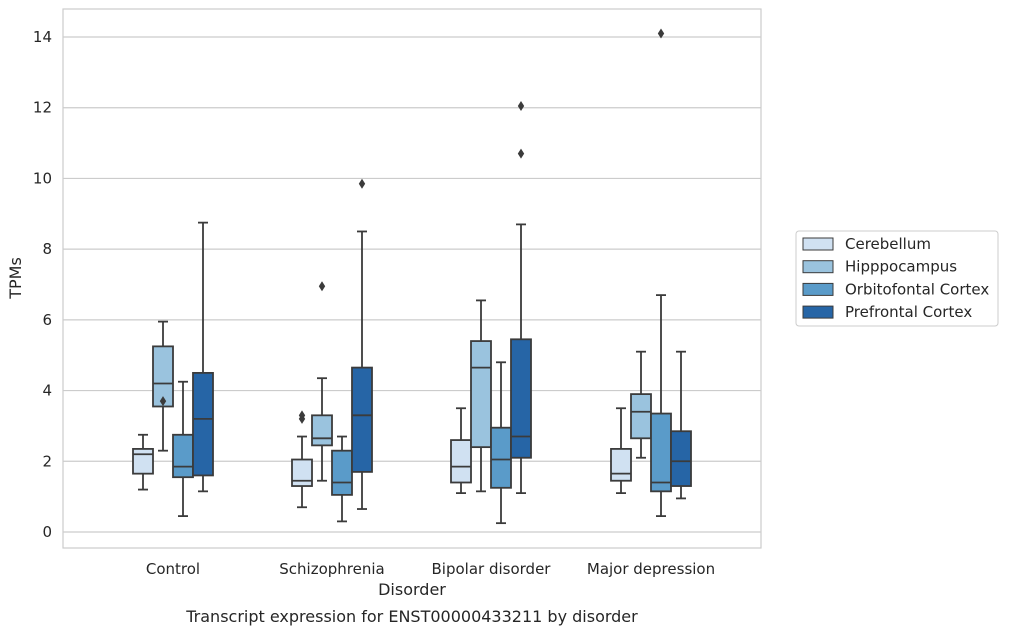 Image resolution: width=1009 pixels, height=634 pixels. Describe the element at coordinates (888, 244) in the screenshot. I see `legend-label: Cerebellum` at that location.